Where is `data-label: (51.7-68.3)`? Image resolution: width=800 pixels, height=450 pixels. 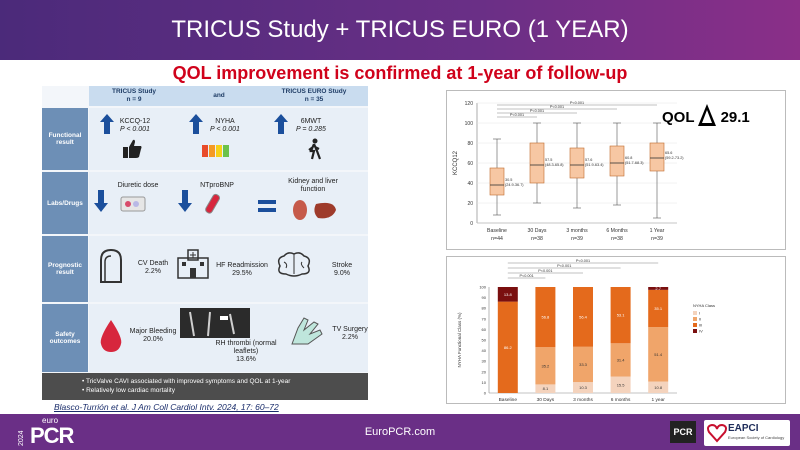 data-label: (51.7-68.3) is located at coordinates (634, 163).